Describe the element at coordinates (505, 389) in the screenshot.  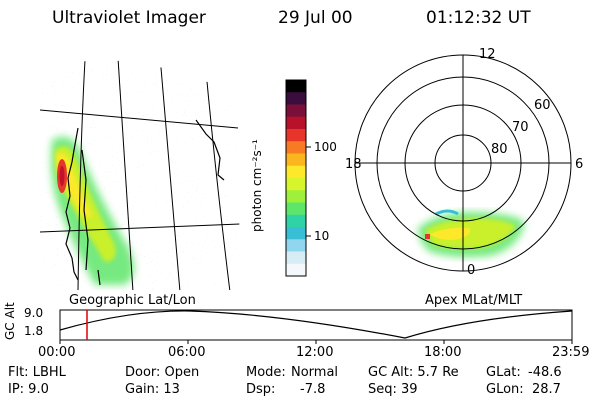
I see `glon-label: GLon:` at that location.